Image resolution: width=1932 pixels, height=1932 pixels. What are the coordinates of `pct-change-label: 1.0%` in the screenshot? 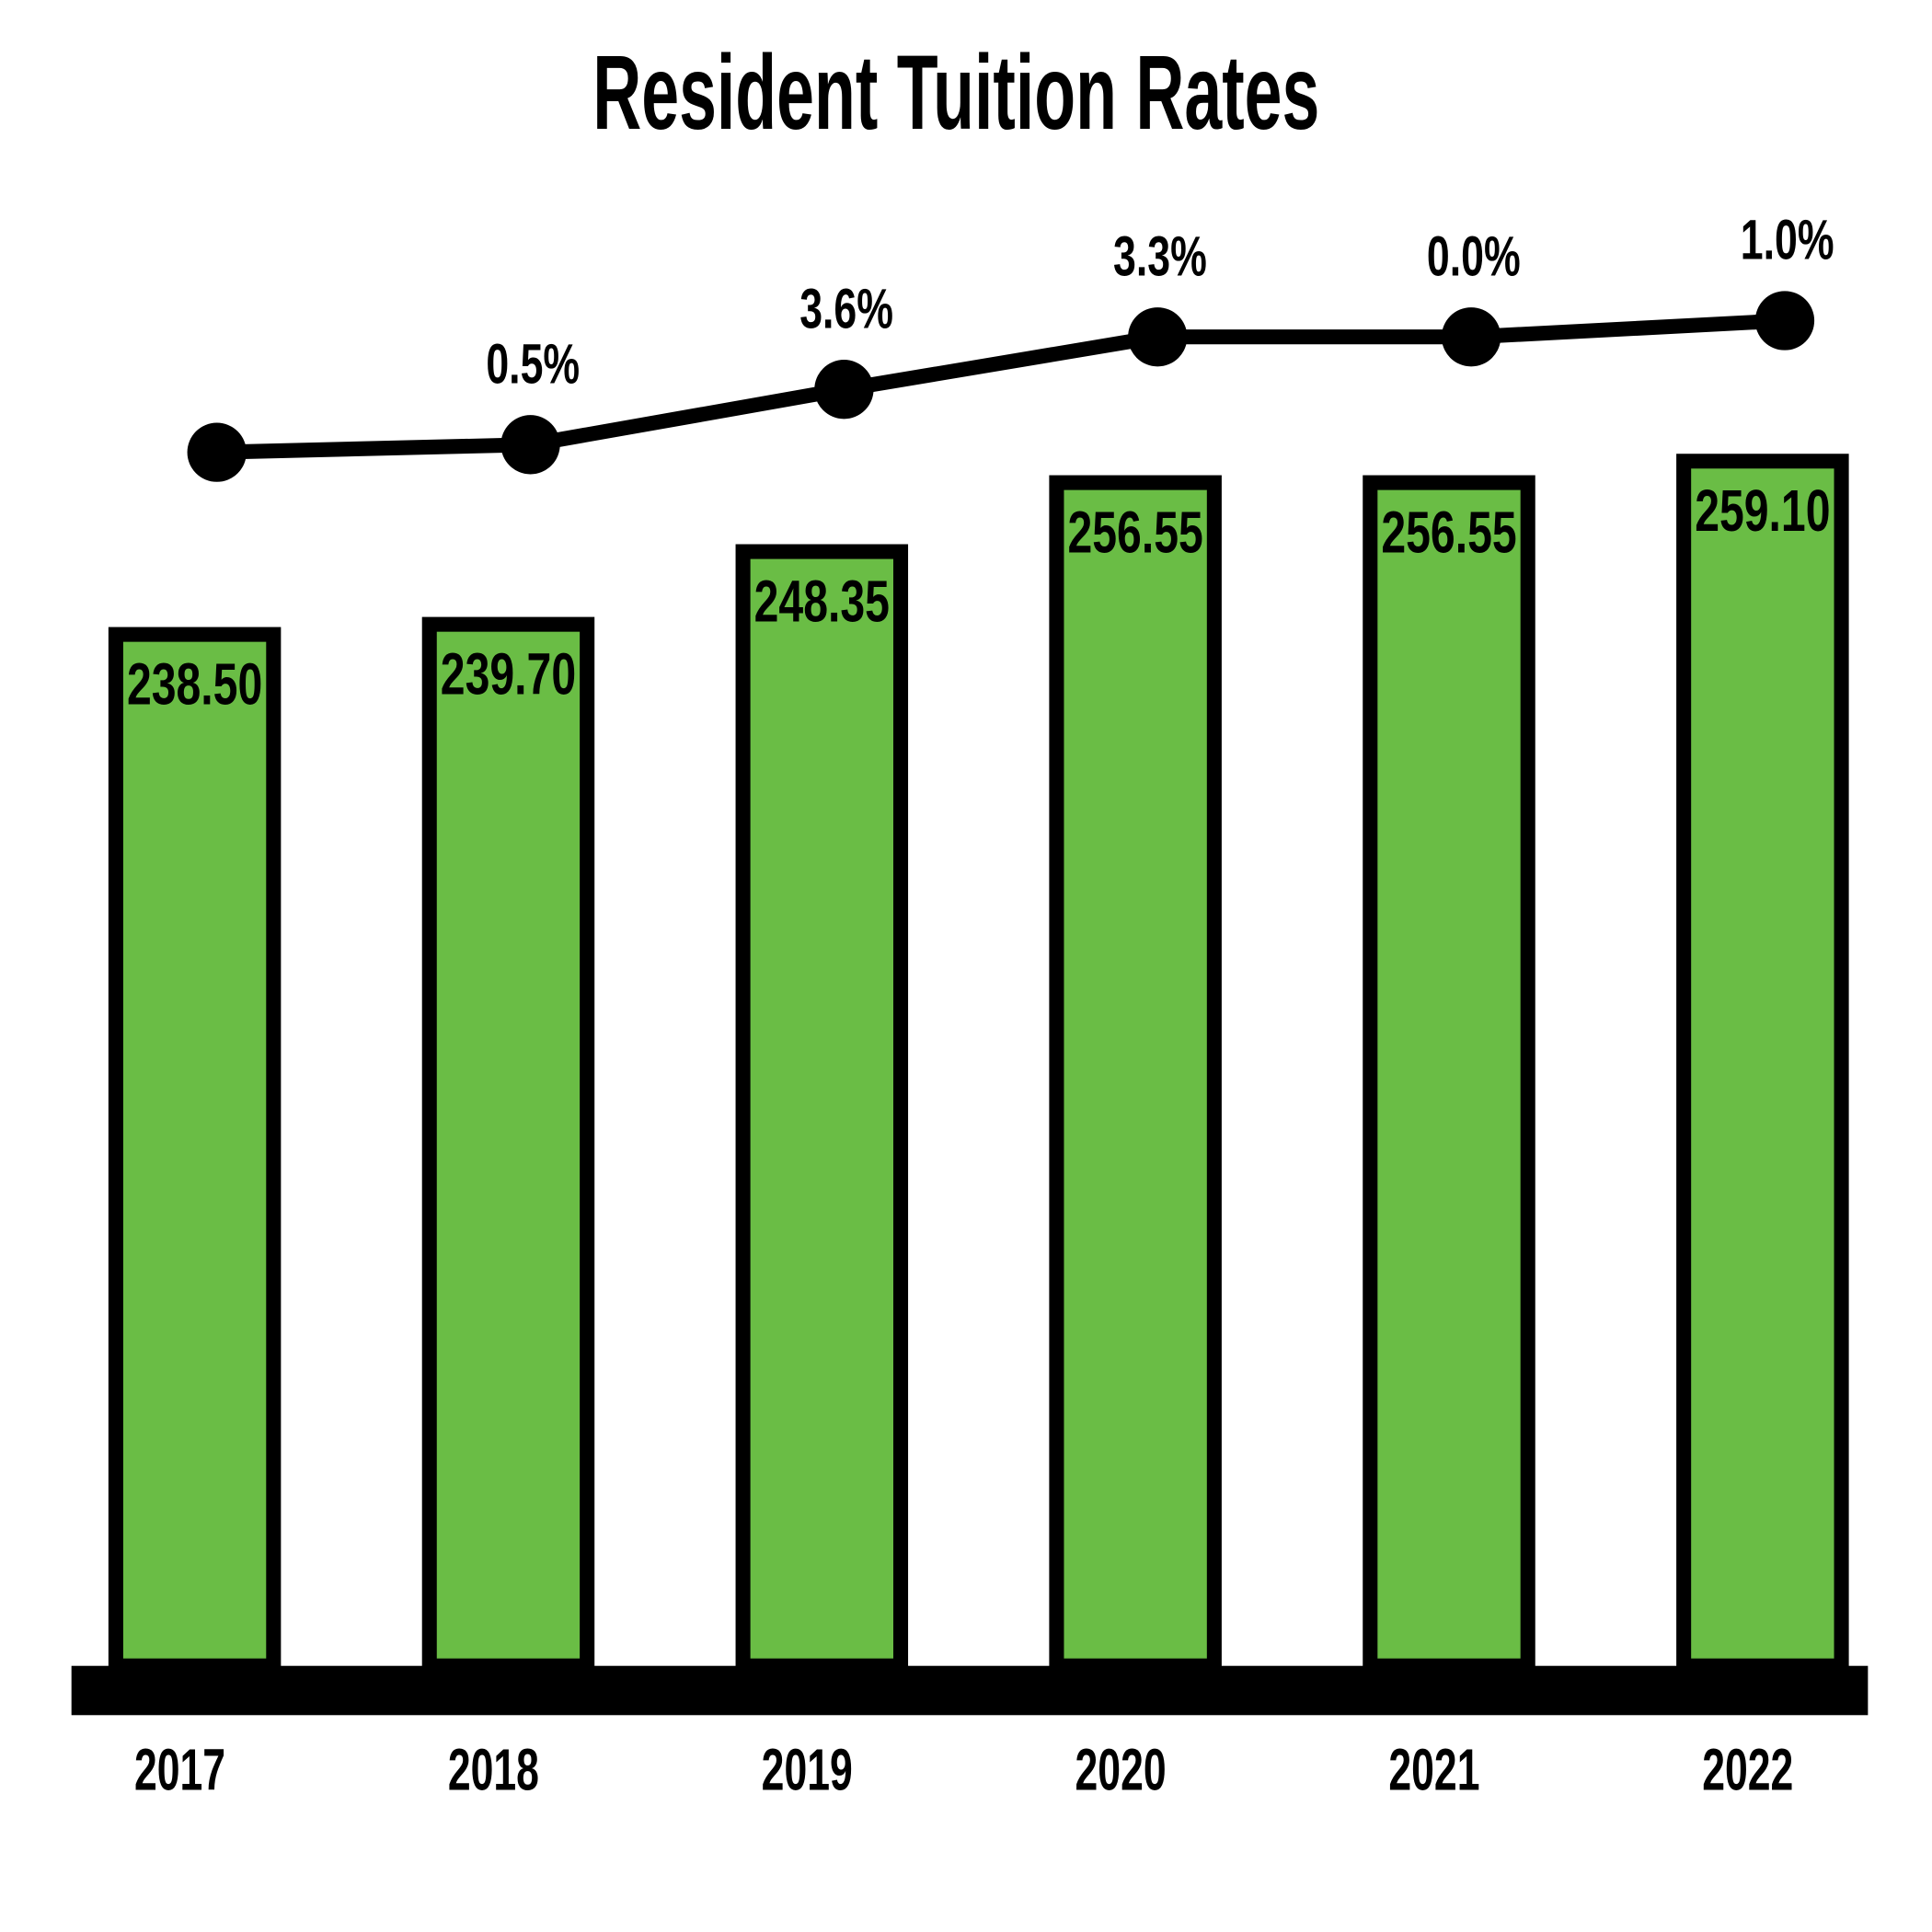 It's located at (1787, 241).